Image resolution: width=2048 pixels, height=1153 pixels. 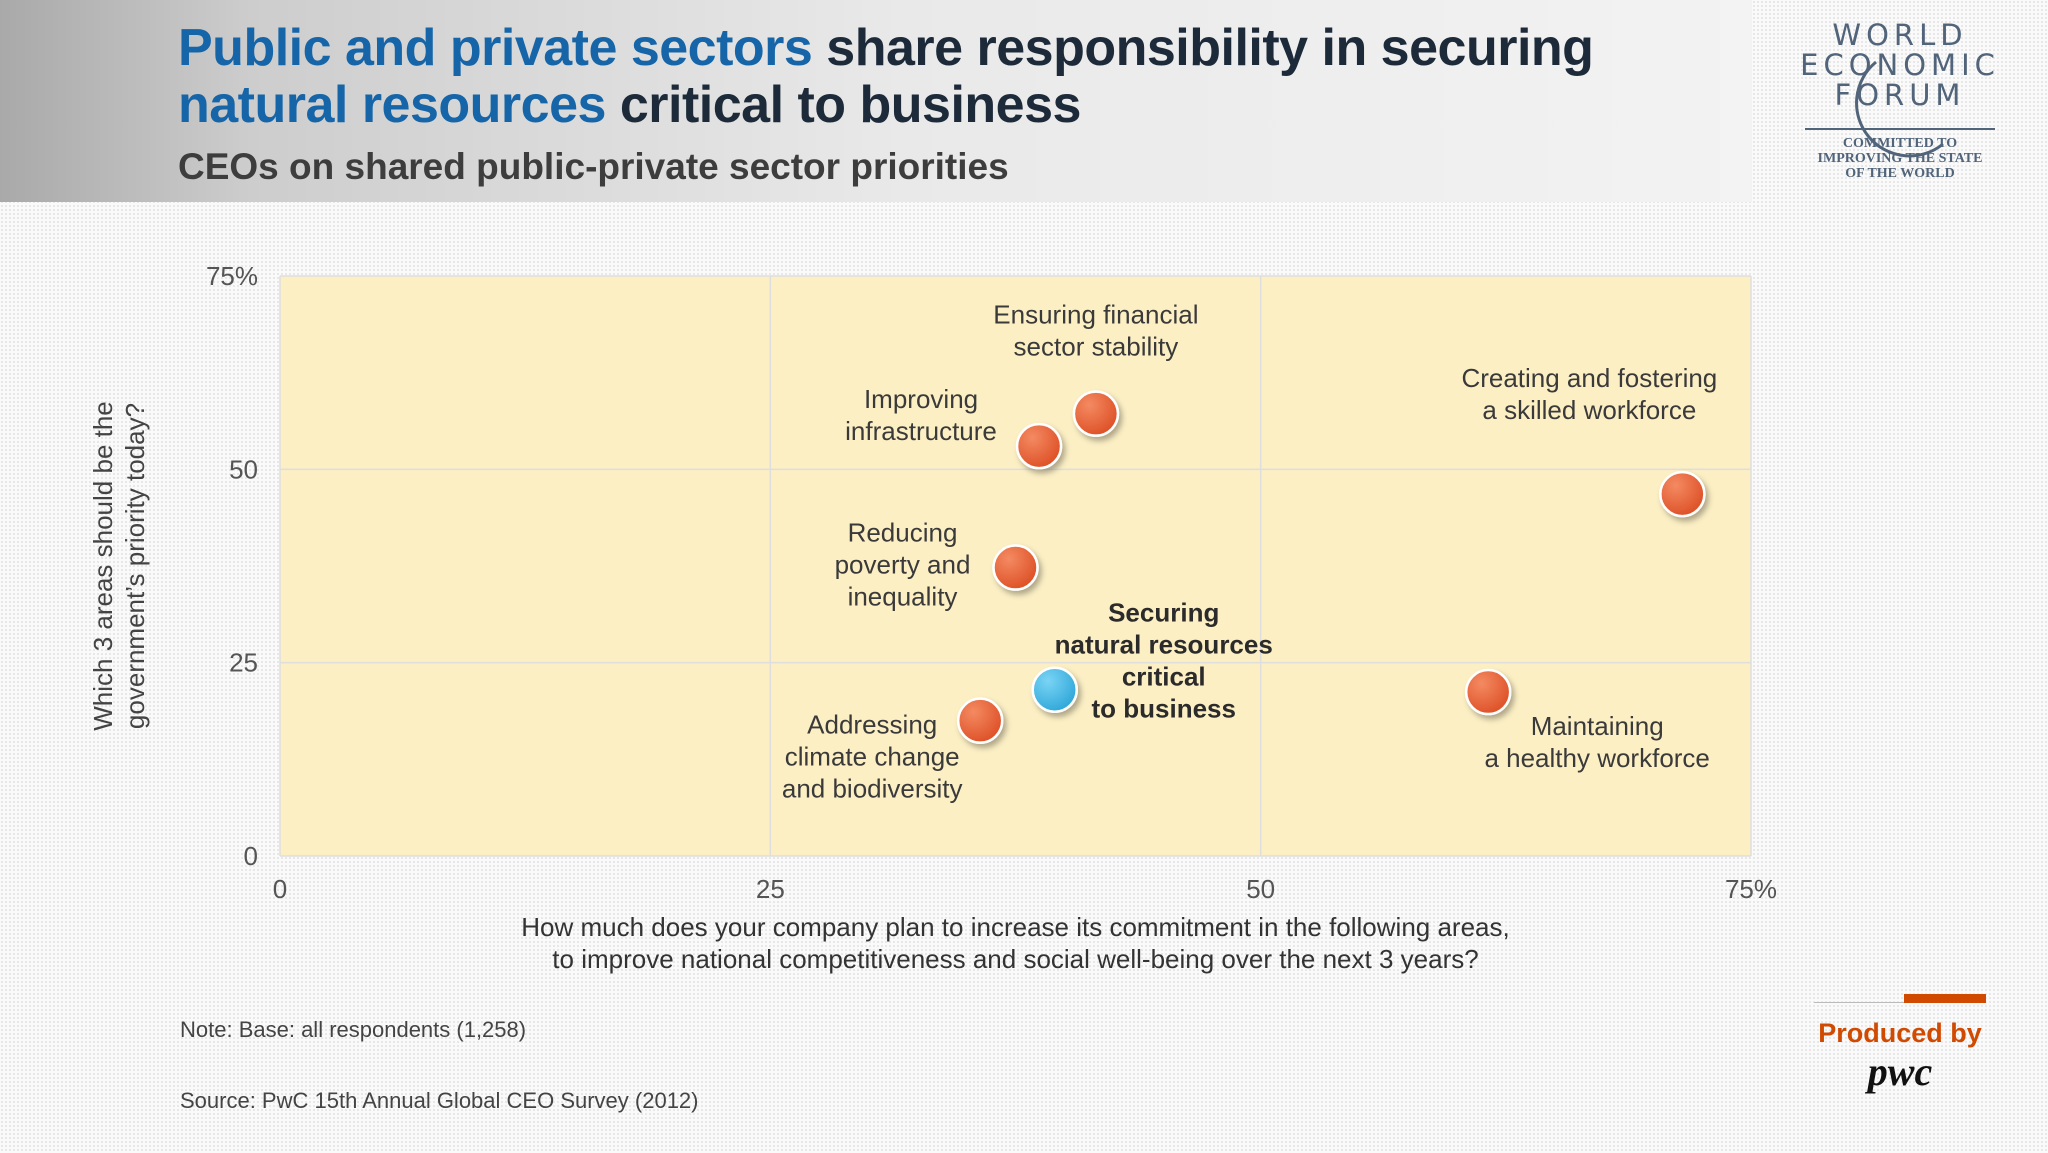 What do you see at coordinates (135, 566) in the screenshot?
I see `y-axis-label-line-2: government’s priority today?` at bounding box center [135, 566].